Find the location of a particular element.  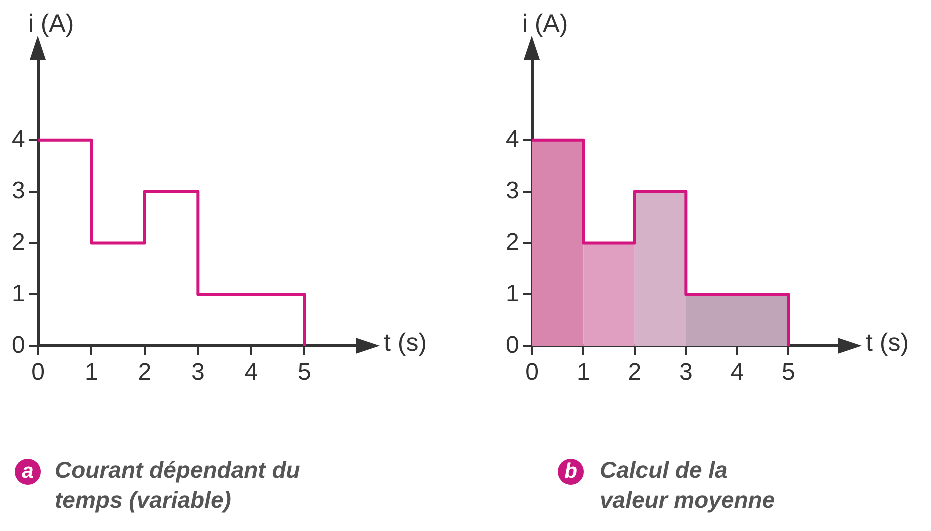

text: a is located at coordinates (28, 472).